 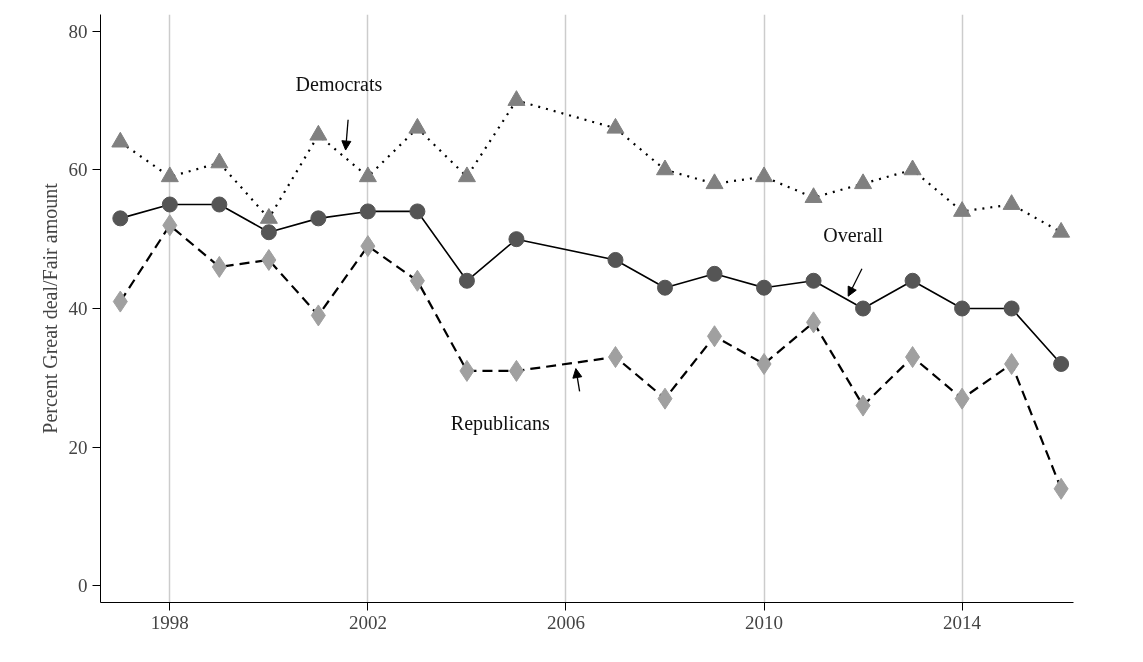 I want to click on x-tick-label: 2006, so click(x=565, y=622).